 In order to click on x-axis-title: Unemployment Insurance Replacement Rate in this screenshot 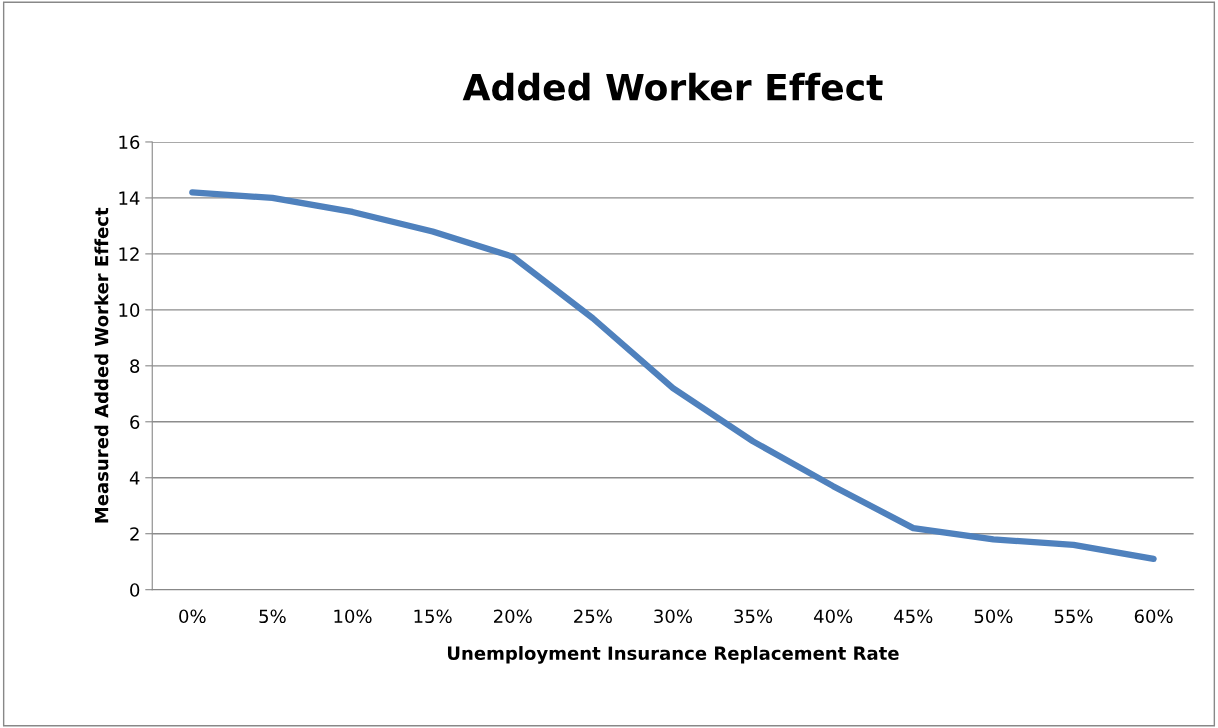, I will do `click(673, 655)`.